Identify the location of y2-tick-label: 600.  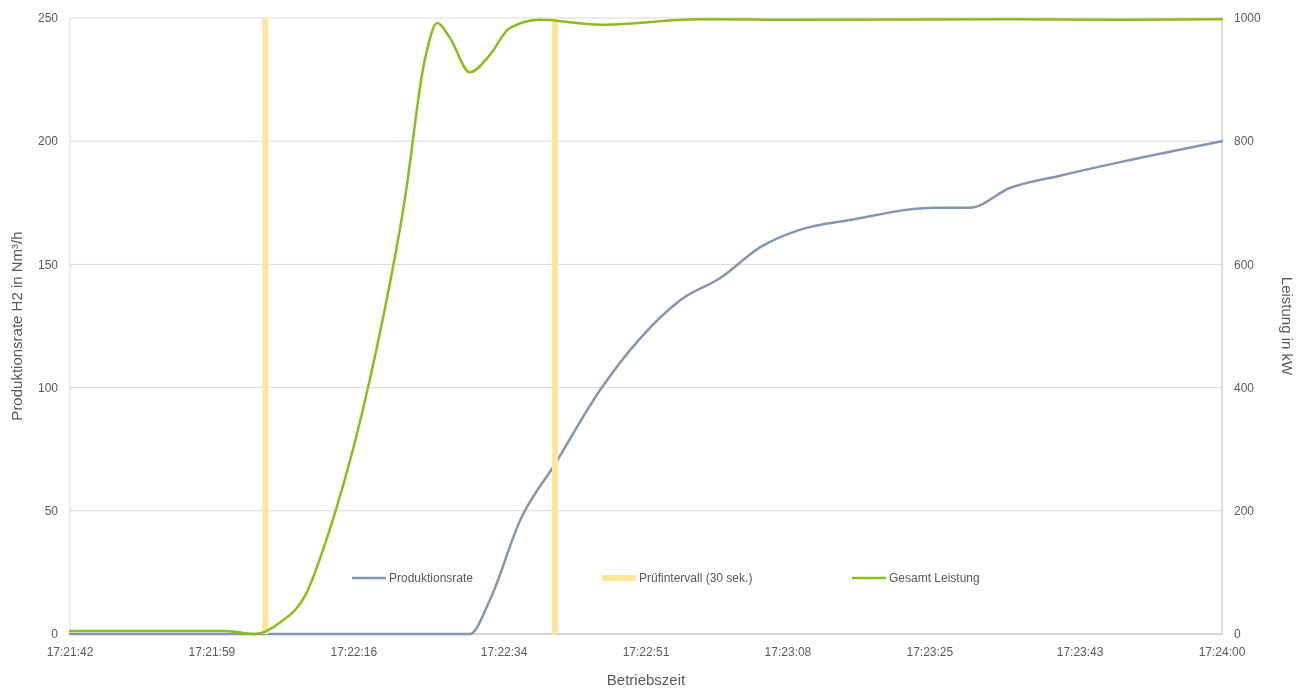
(1244, 264).